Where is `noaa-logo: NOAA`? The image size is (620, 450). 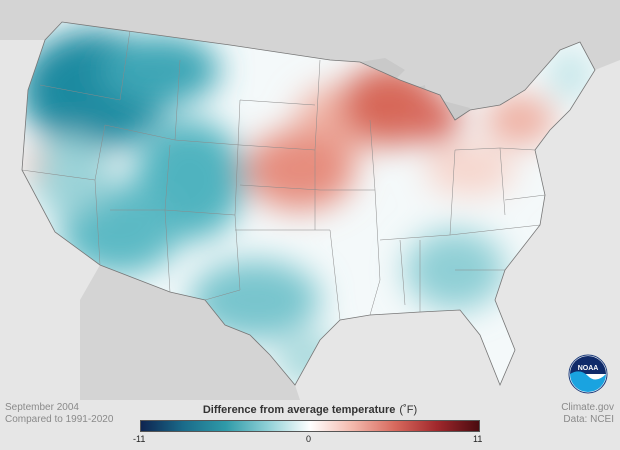 noaa-logo: NOAA is located at coordinates (588, 374).